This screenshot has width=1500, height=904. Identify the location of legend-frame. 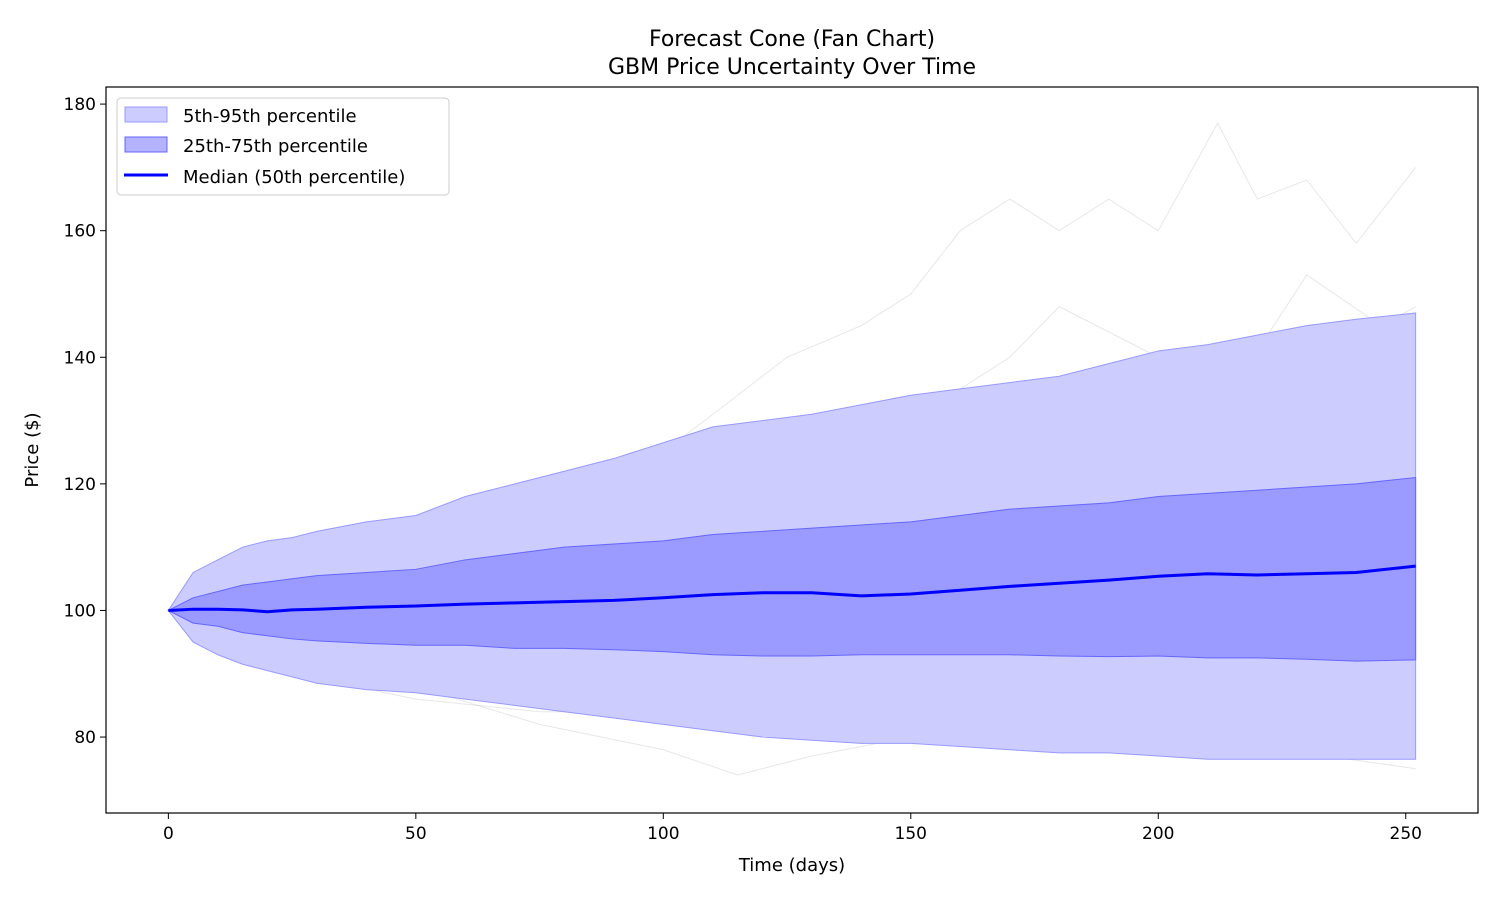
(283, 146).